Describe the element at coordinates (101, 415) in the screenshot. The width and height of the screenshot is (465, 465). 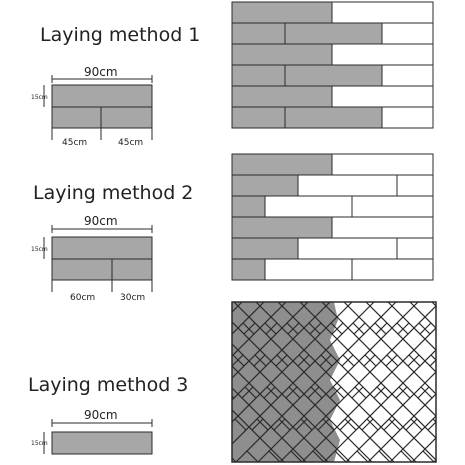
I see `method-3-width-label: 90cm` at that location.